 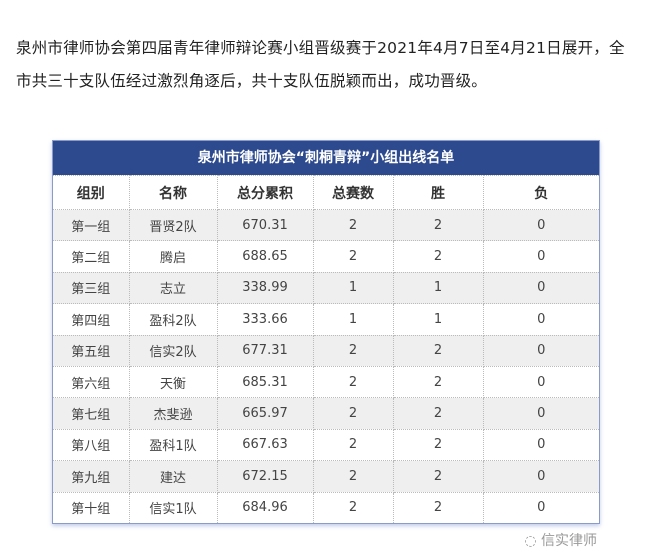 What do you see at coordinates (265, 413) in the screenshot?
I see `table-cell: 665.97` at bounding box center [265, 413].